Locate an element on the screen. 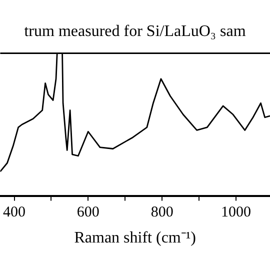 The height and width of the screenshot is (270, 270). x-tick-label: 800 is located at coordinates (162, 212).